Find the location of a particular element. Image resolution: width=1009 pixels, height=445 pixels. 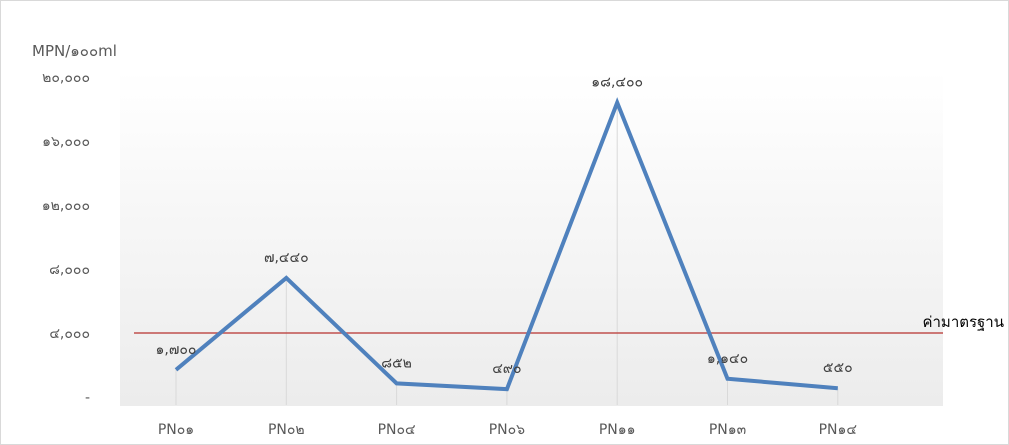

y-tick-label: ๑๒,๐๐๐ is located at coordinates (66, 206).